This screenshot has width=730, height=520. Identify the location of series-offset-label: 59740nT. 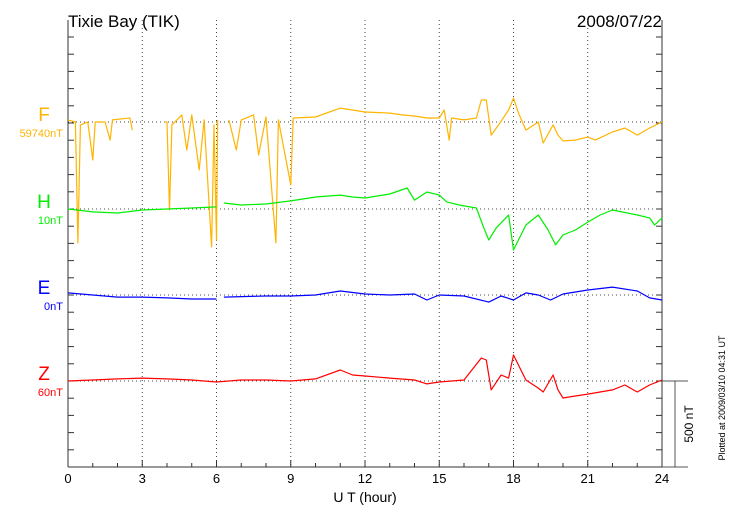
(42, 134).